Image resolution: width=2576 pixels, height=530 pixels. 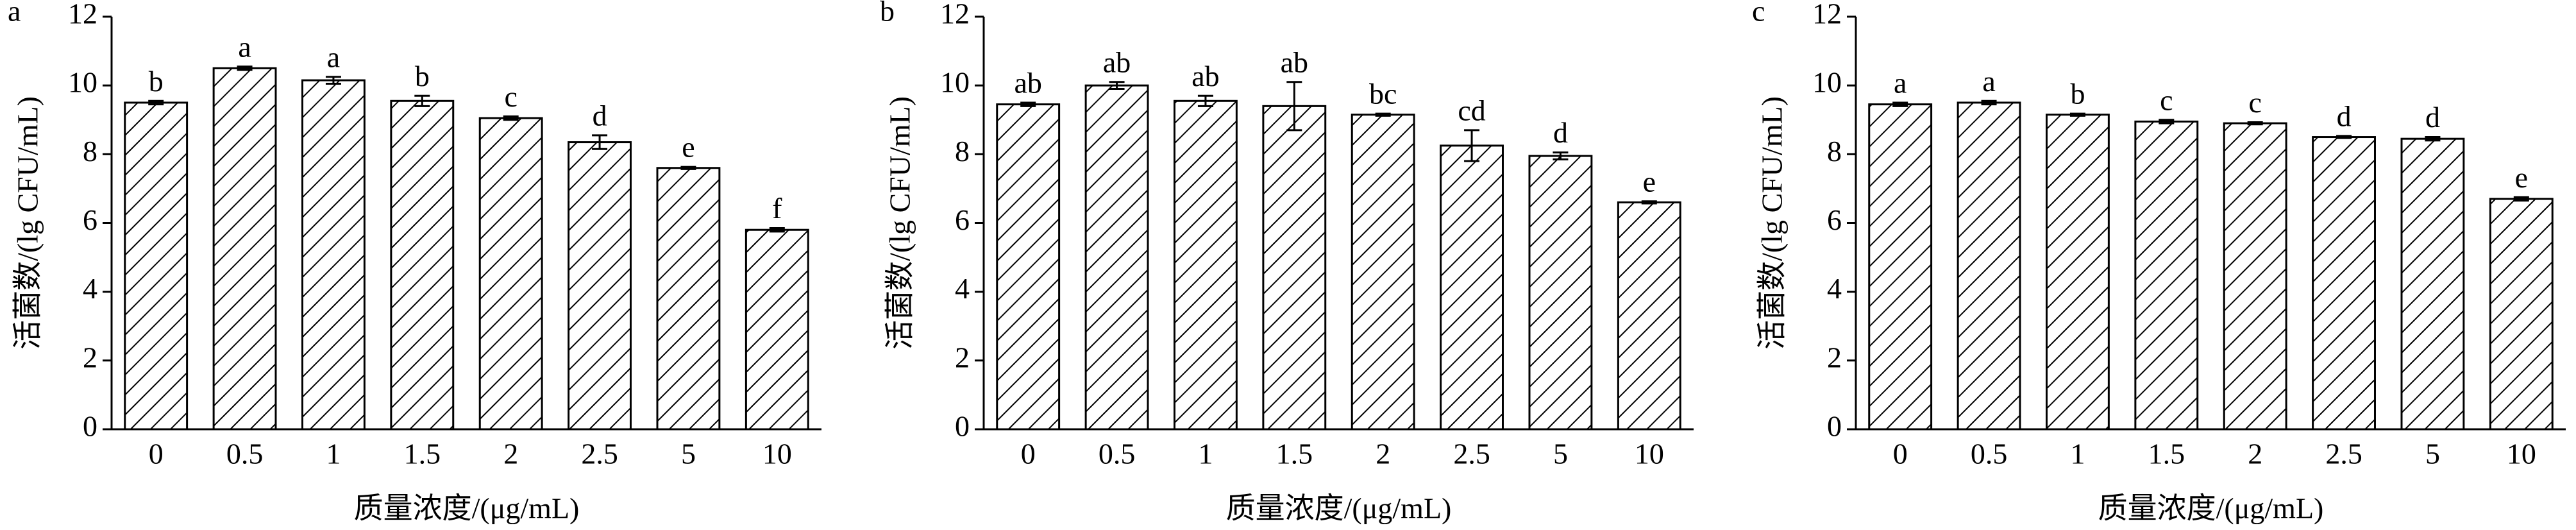 I want to click on panel-label: b, so click(x=887, y=14).